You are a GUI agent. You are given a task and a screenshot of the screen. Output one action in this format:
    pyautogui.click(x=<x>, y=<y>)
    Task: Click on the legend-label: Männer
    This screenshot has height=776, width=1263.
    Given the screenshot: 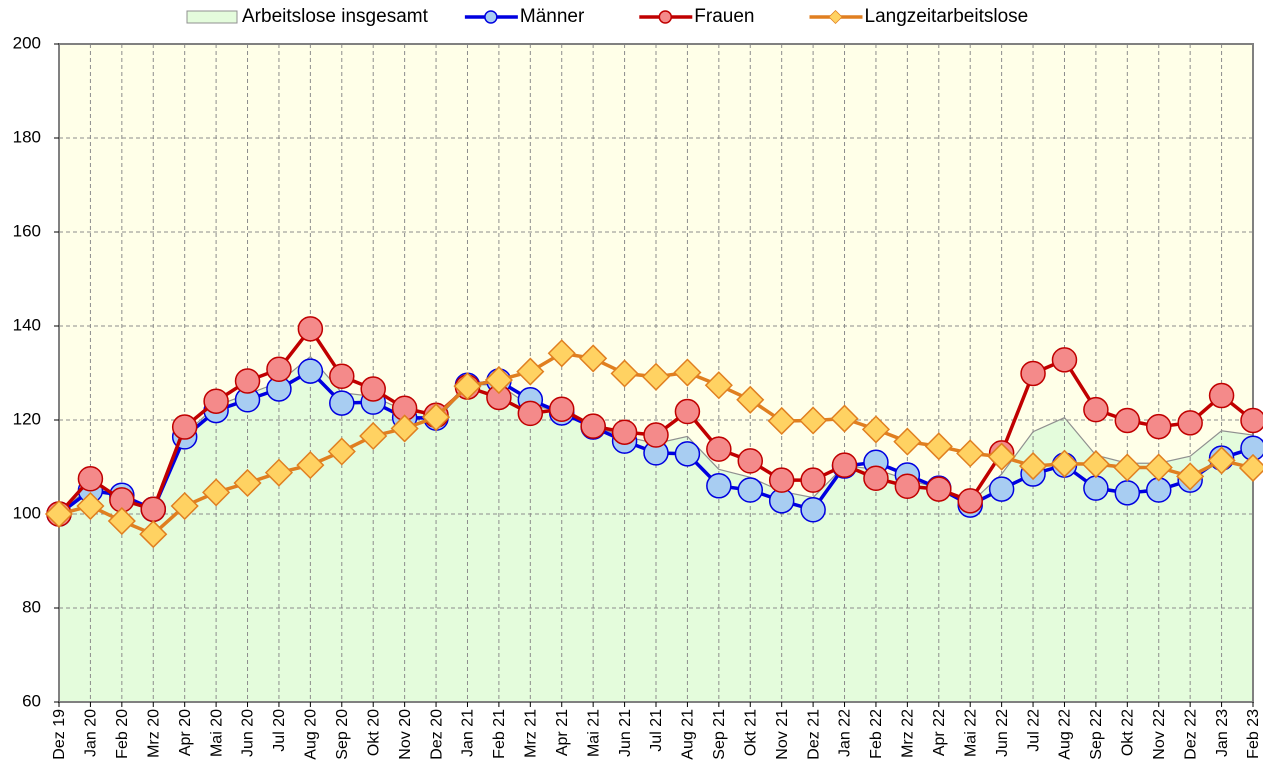 What is the action you would take?
    pyautogui.click(x=552, y=16)
    